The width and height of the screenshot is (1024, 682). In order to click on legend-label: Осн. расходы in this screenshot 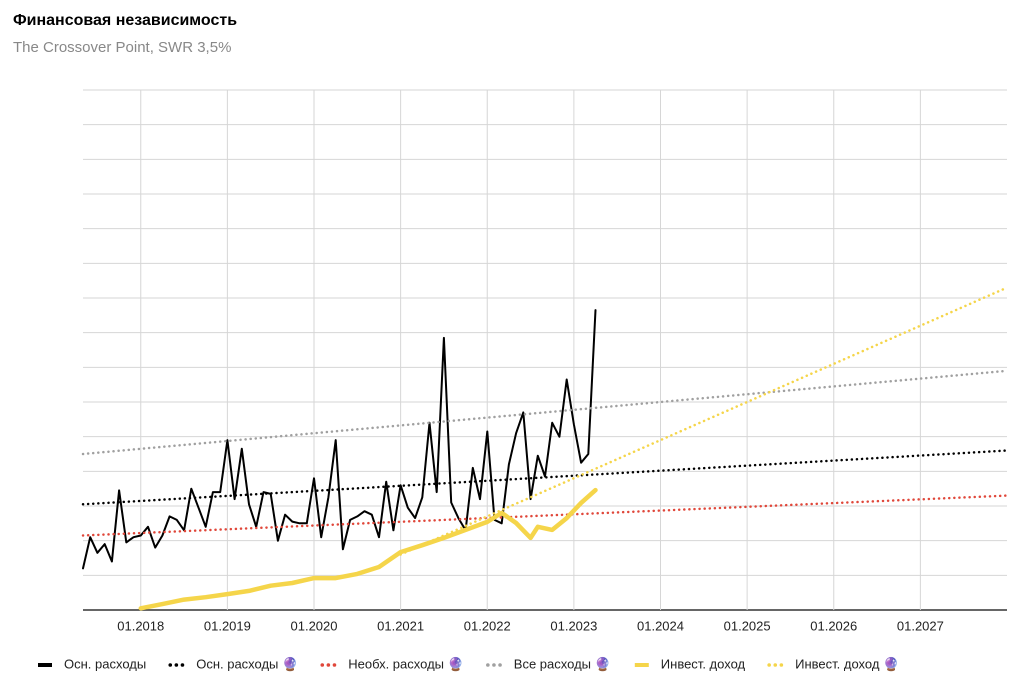, I will do `click(105, 663)`.